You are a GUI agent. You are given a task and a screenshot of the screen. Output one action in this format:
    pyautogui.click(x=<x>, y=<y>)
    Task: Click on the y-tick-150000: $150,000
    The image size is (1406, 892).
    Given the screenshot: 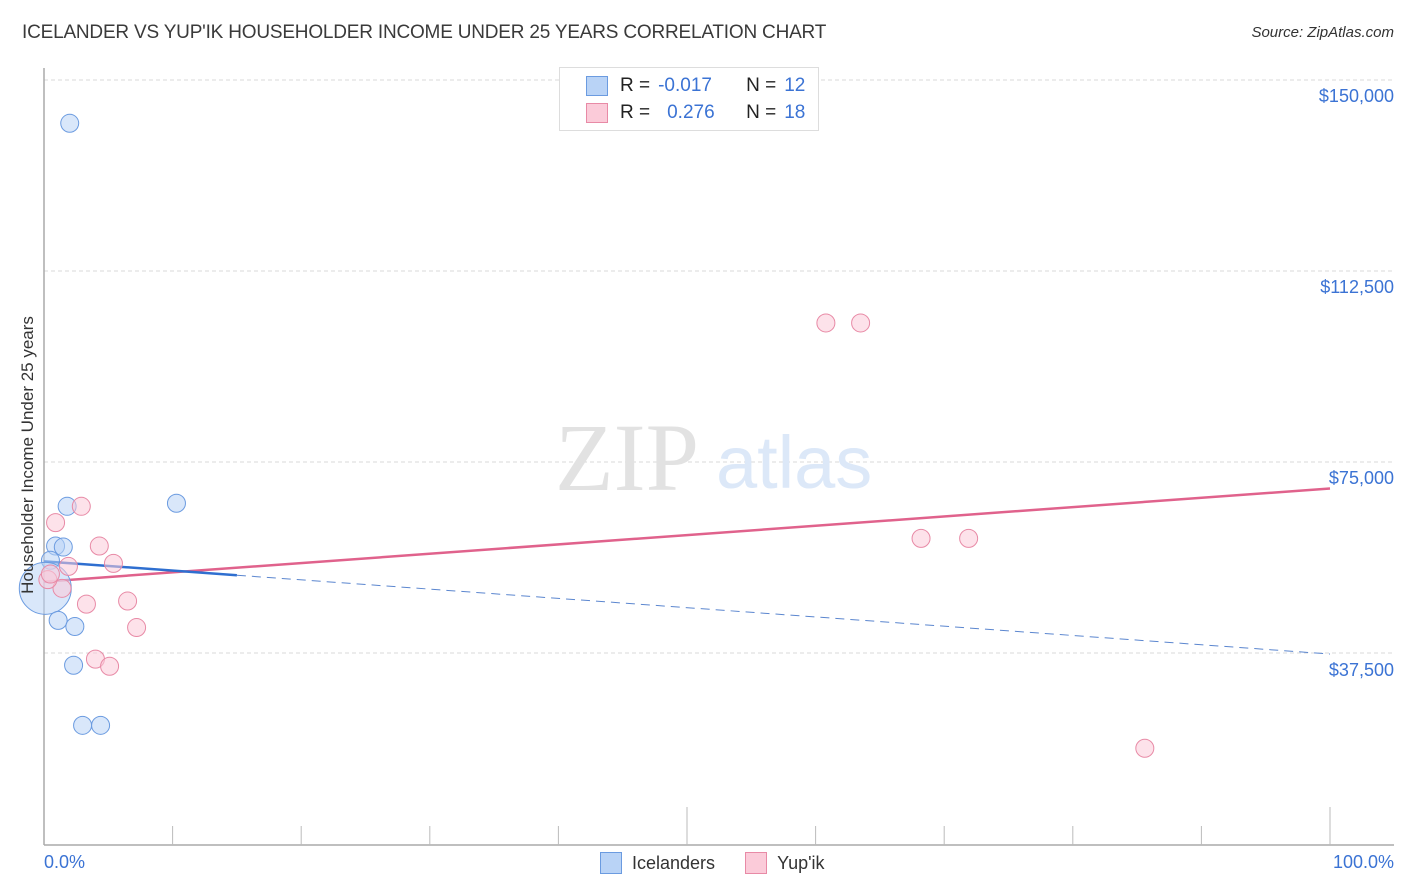 What is the action you would take?
    pyautogui.click(x=1356, y=96)
    